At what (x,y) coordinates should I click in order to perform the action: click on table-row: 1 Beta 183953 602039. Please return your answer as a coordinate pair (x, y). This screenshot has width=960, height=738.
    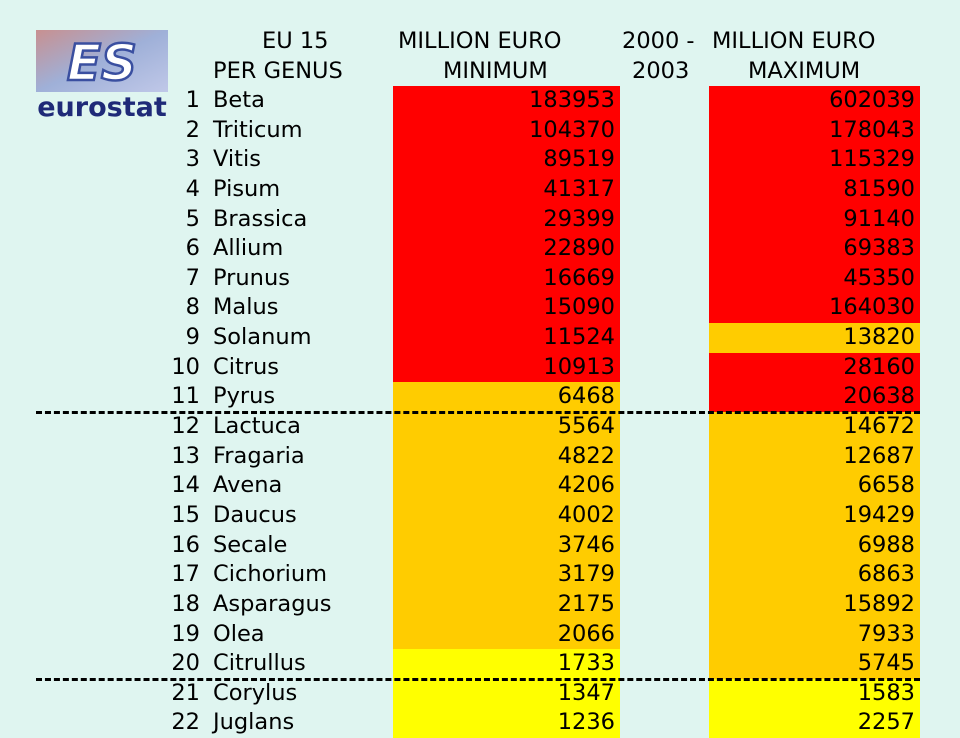
    Looking at the image, I should click on (480, 101).